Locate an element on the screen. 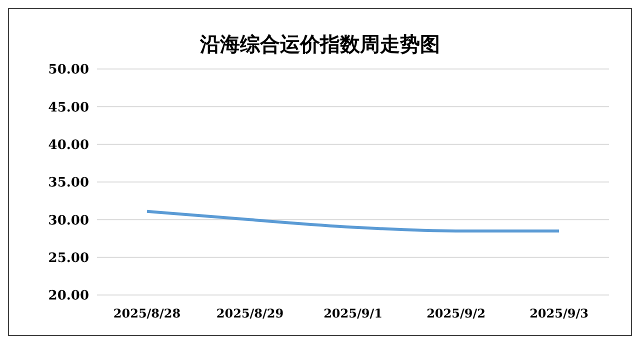 This screenshot has width=640, height=344. chart-title: 沿海综合运价指数周走势图 is located at coordinates (319, 44).